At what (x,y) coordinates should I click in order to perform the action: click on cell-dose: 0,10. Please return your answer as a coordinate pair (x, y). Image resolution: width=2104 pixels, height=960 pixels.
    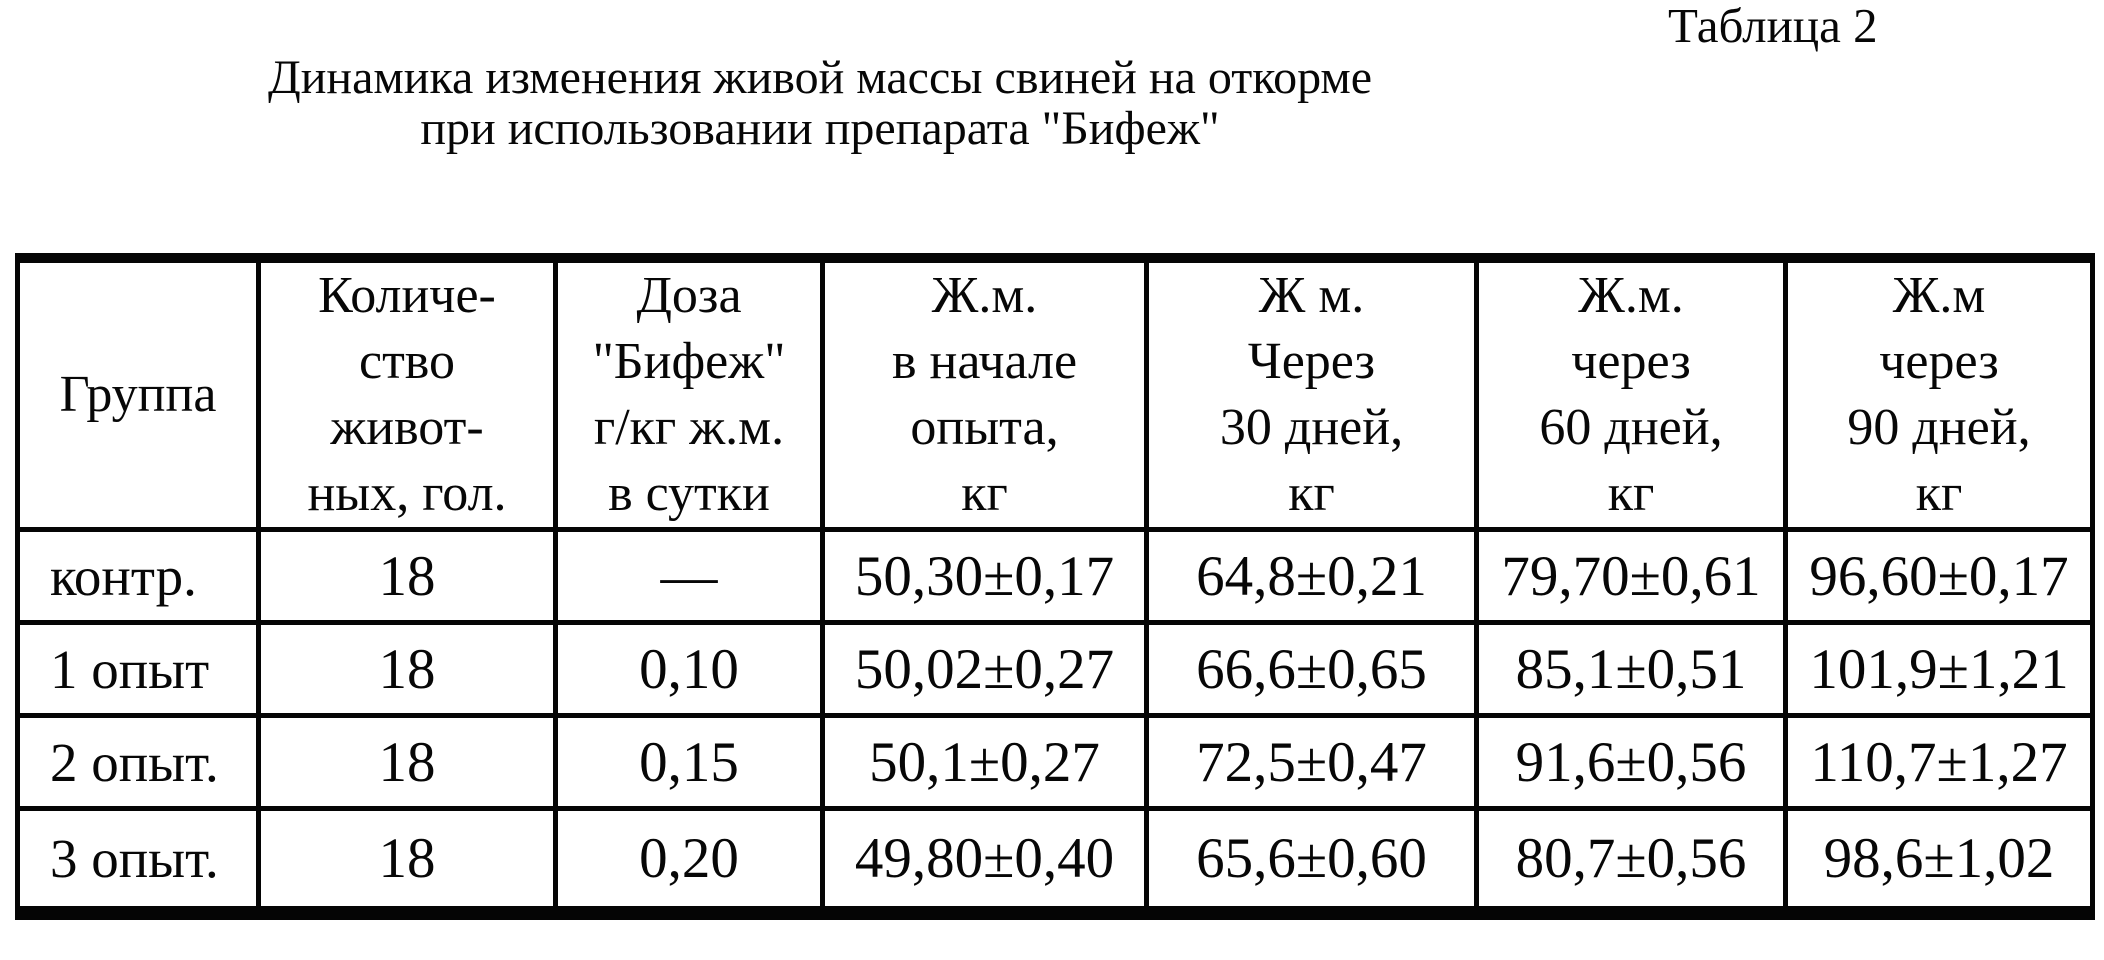
    Looking at the image, I should click on (689, 669).